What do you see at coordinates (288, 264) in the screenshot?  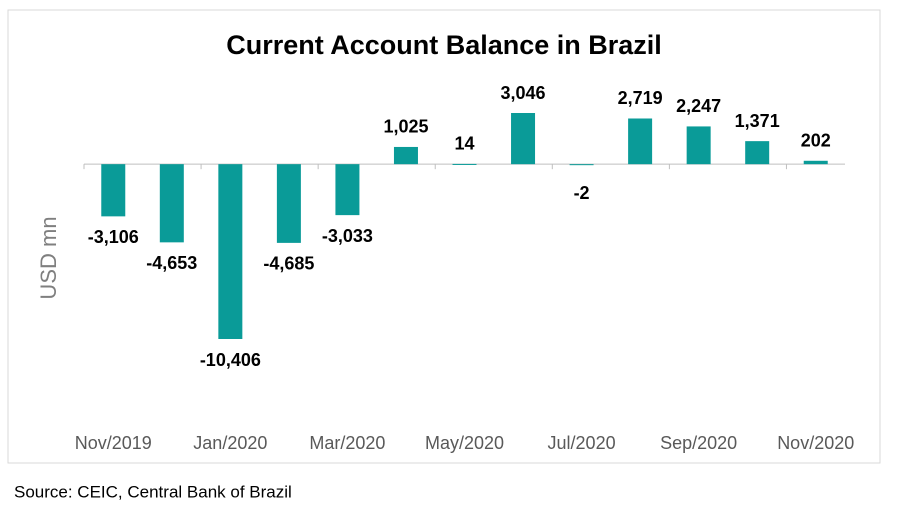 I see `value-label: -4,685` at bounding box center [288, 264].